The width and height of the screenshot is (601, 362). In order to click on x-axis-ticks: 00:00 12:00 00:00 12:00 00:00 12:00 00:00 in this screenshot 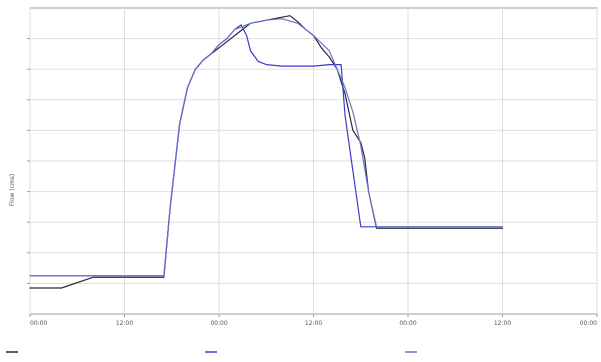, I will do `click(313, 320)`.